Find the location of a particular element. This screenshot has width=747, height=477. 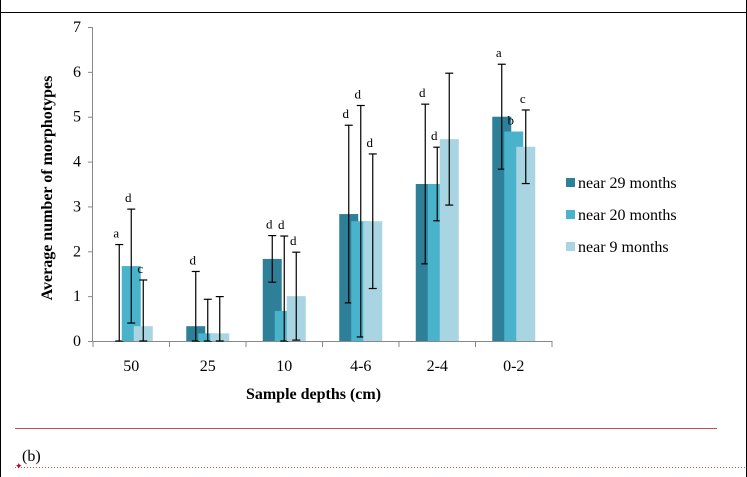

x-tick-label: 50 is located at coordinates (131, 366).